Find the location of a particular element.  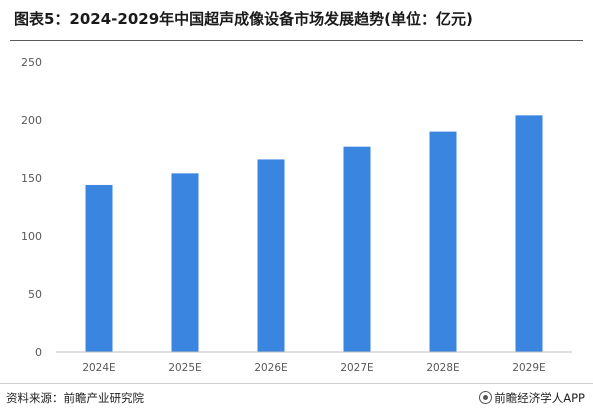

x-tick-label: 2025E is located at coordinates (184, 368).